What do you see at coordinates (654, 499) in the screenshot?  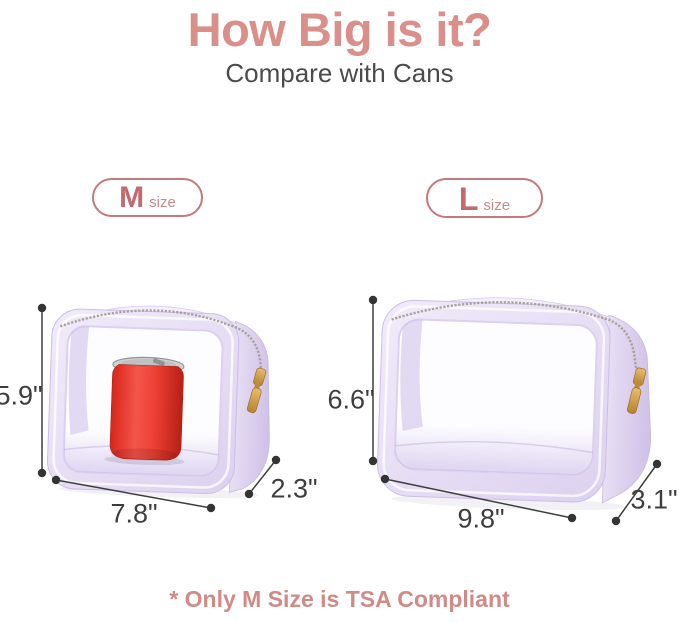 I see `l-depth-label: 3.1"` at bounding box center [654, 499].